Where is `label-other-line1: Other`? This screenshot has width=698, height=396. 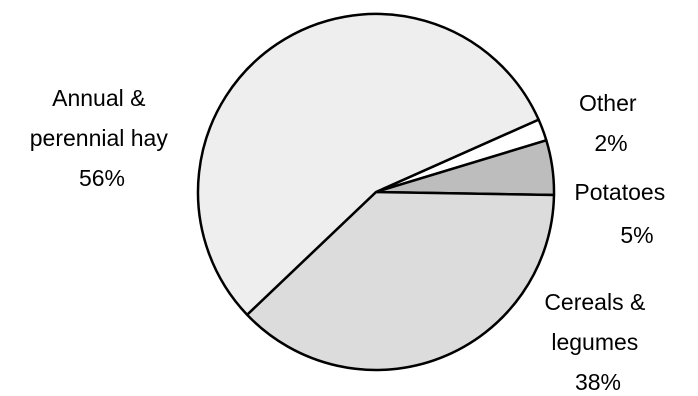
label-other-line1: Other is located at coordinates (608, 103).